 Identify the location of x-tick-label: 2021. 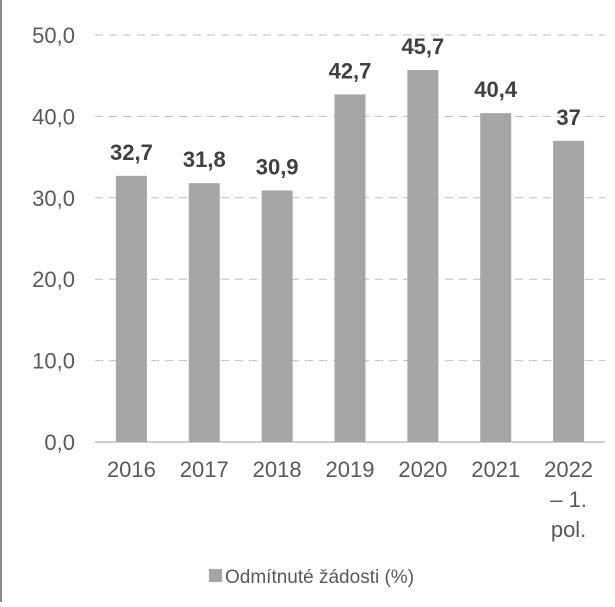
(495, 469).